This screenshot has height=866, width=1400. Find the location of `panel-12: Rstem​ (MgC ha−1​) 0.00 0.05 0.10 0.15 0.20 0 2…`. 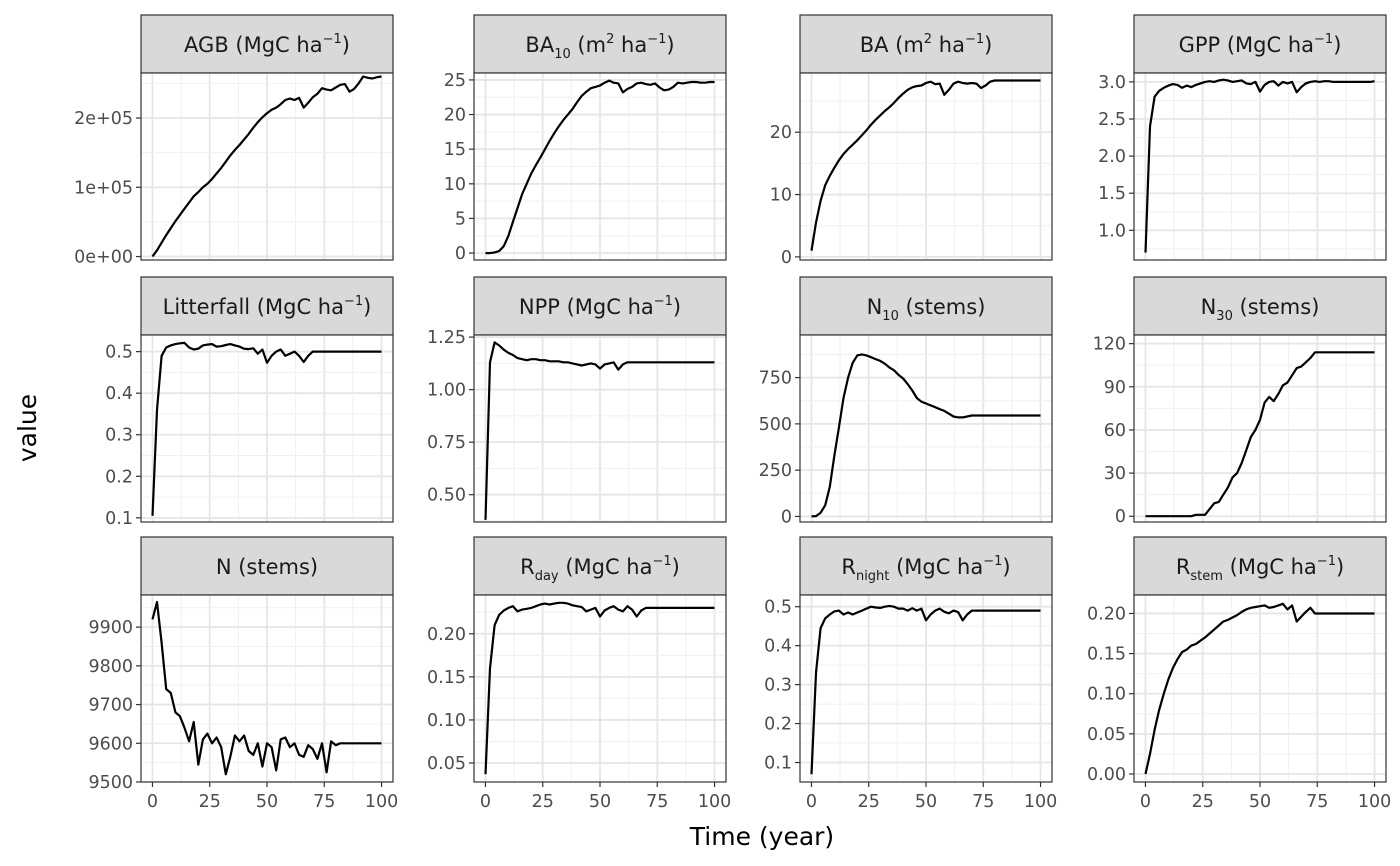

panel-12: Rstem​ (MgC ha−1​) 0.00 0.05 0.10 0.15 0.20 0 2… is located at coordinates (1239, 674).